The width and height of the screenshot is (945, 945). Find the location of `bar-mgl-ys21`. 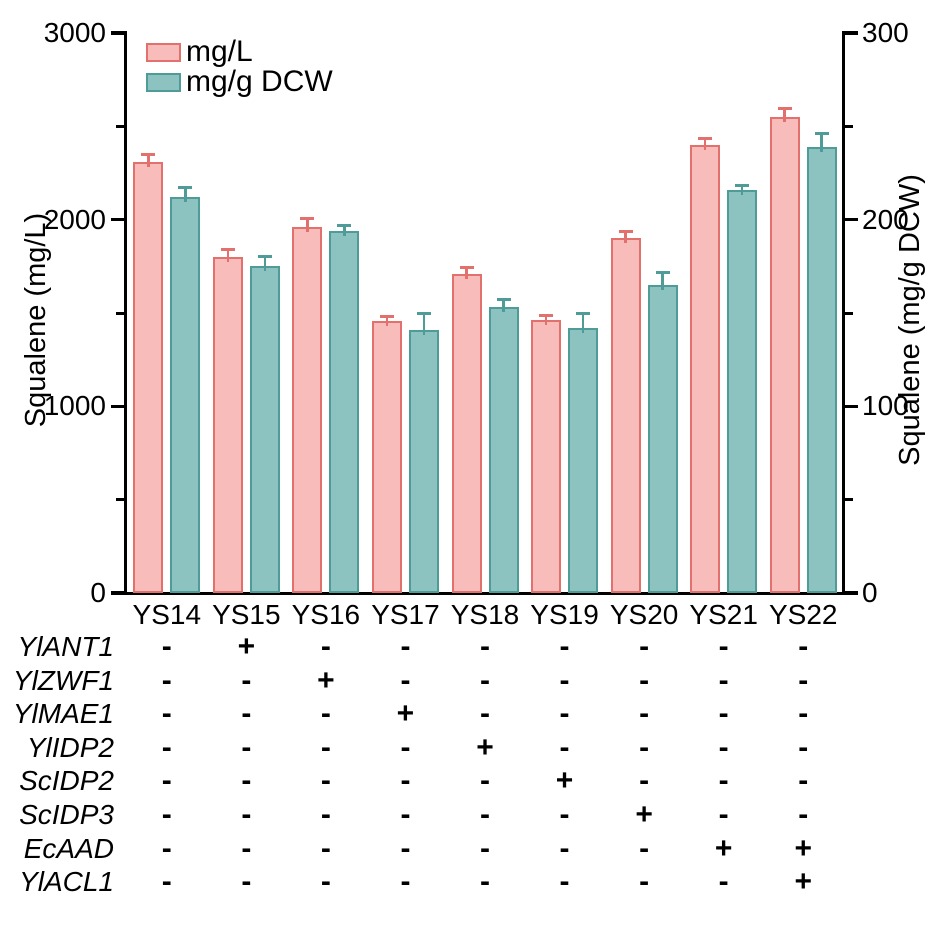

bar-mgl-ys21 is located at coordinates (705, 369).